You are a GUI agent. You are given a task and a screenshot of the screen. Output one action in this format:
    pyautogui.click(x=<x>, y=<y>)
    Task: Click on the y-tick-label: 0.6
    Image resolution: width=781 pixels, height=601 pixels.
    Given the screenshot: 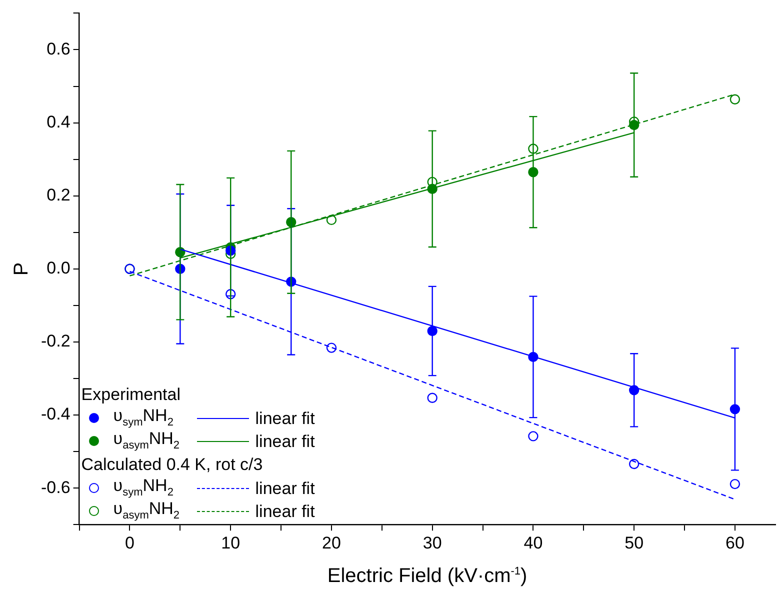 What is the action you would take?
    pyautogui.click(x=58, y=48)
    